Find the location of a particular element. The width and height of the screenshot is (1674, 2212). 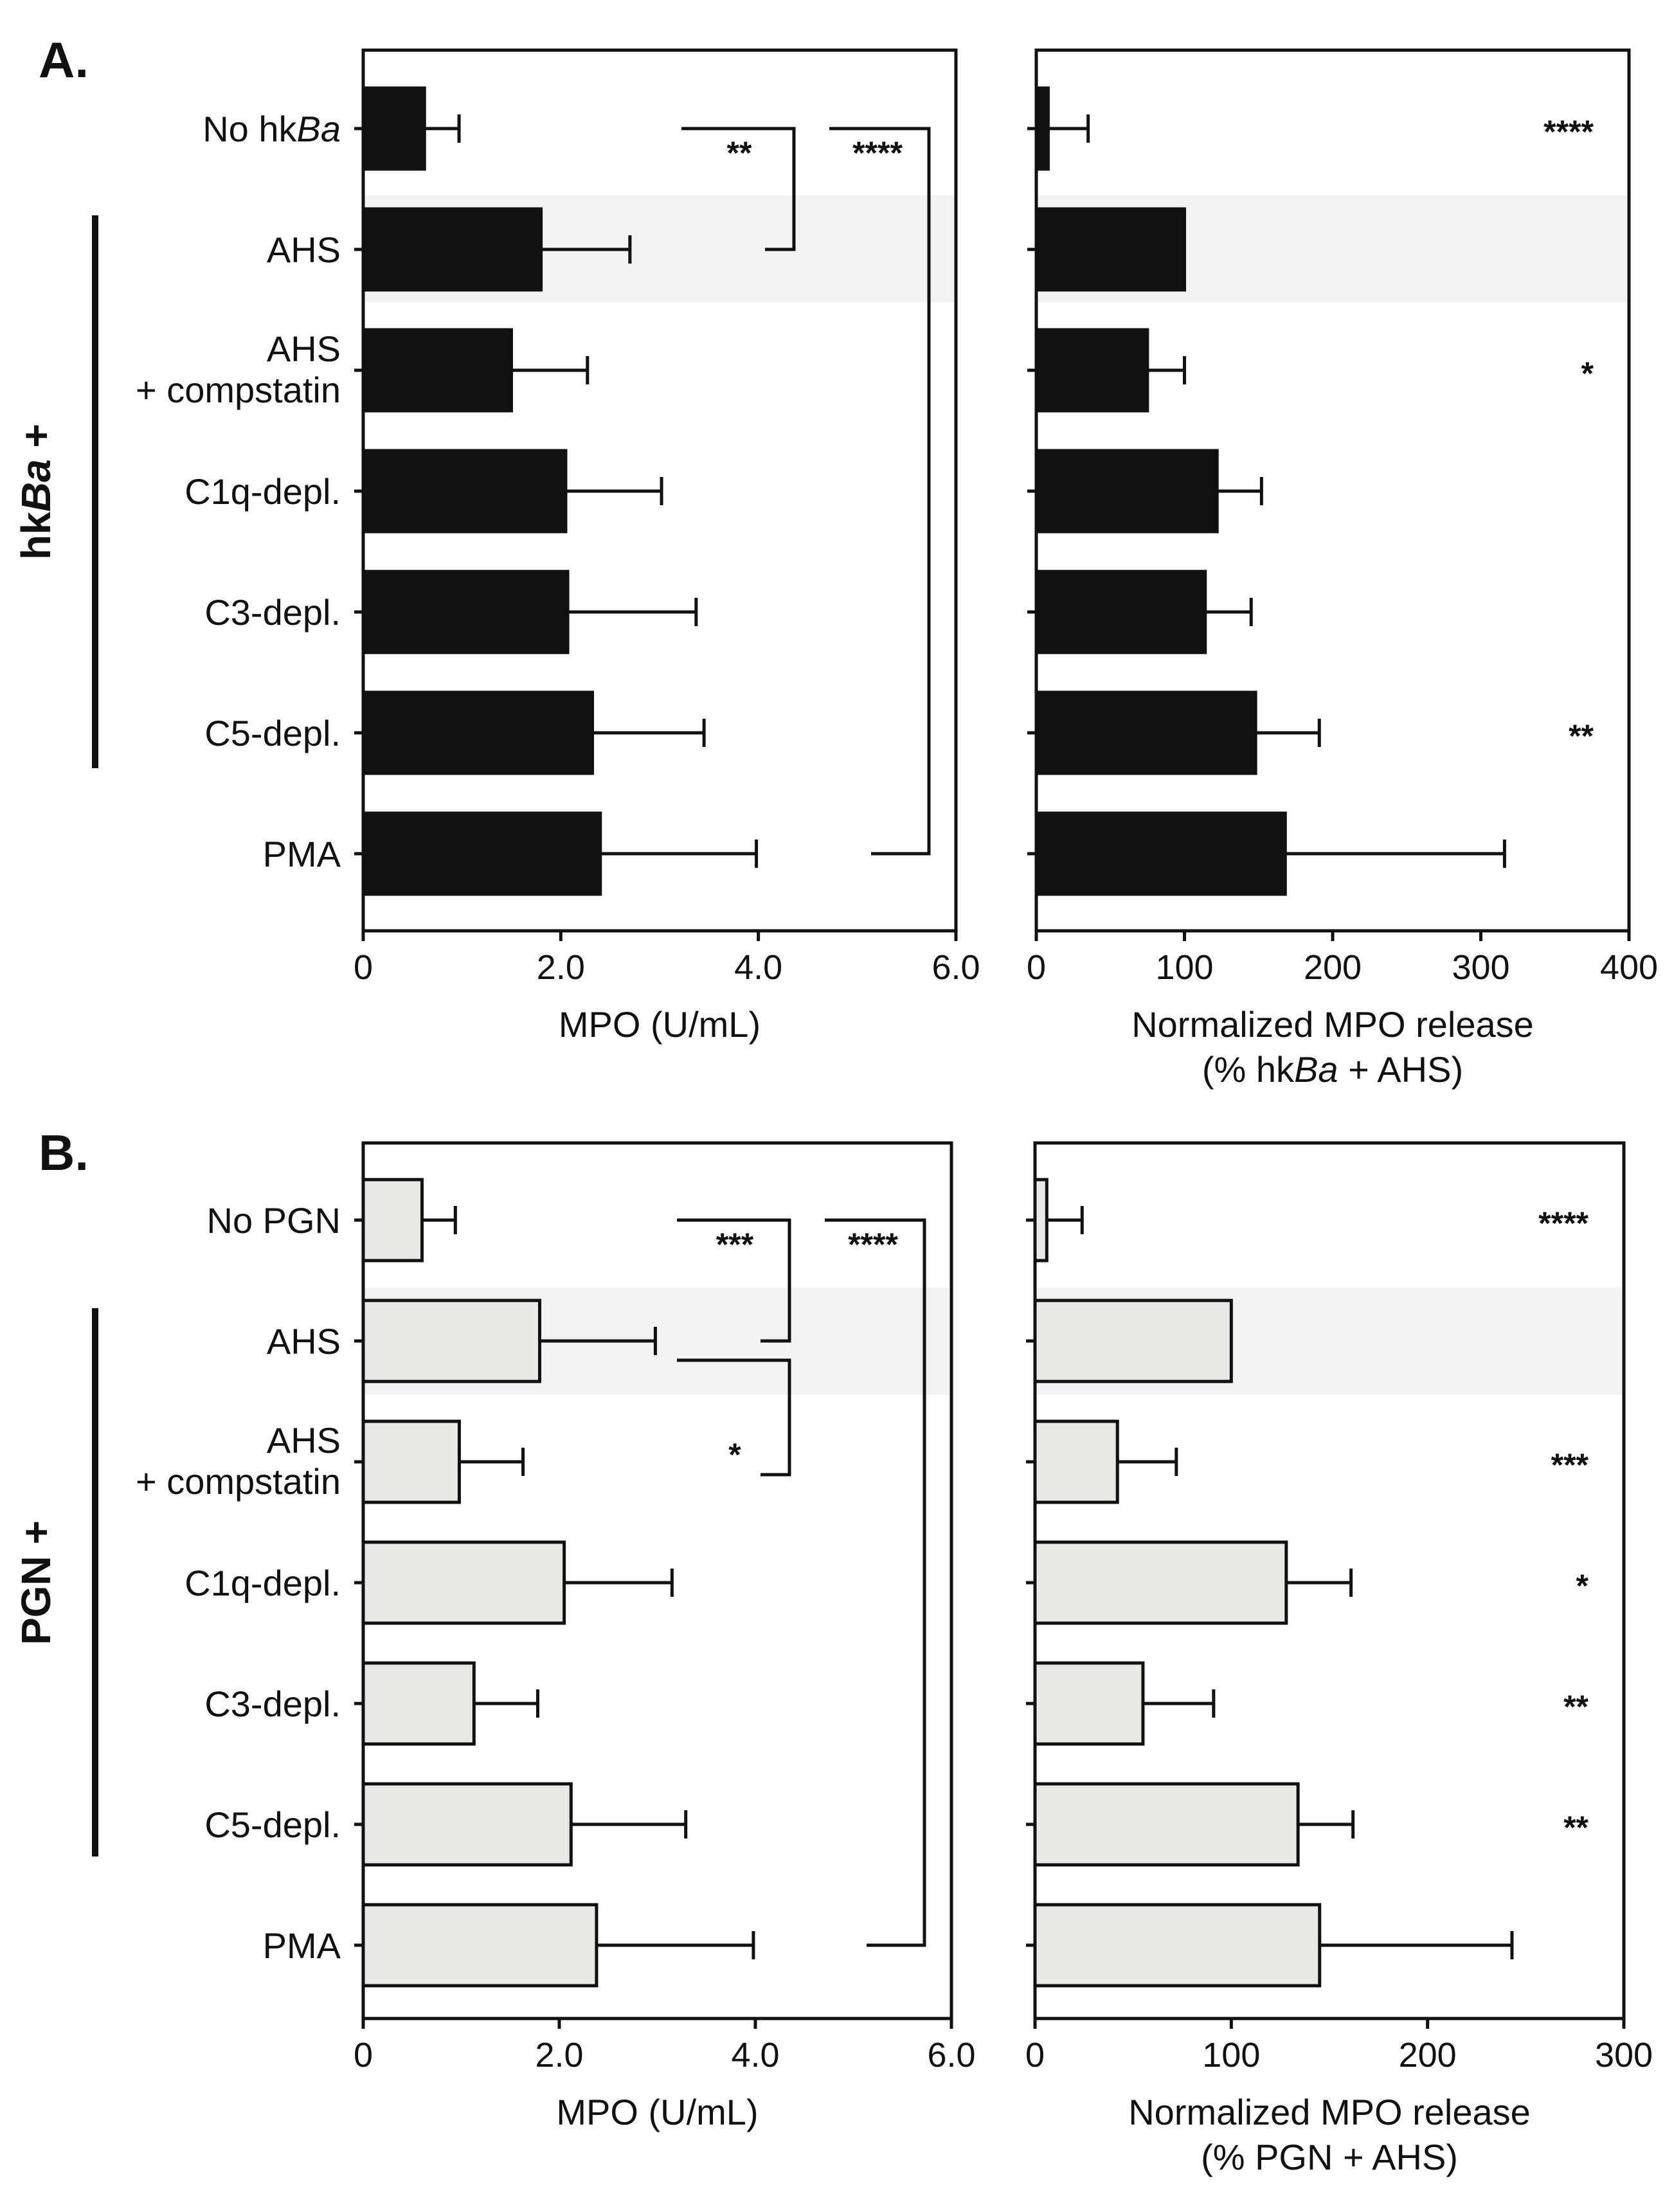

group-label: hkBa + is located at coordinates (36, 492).